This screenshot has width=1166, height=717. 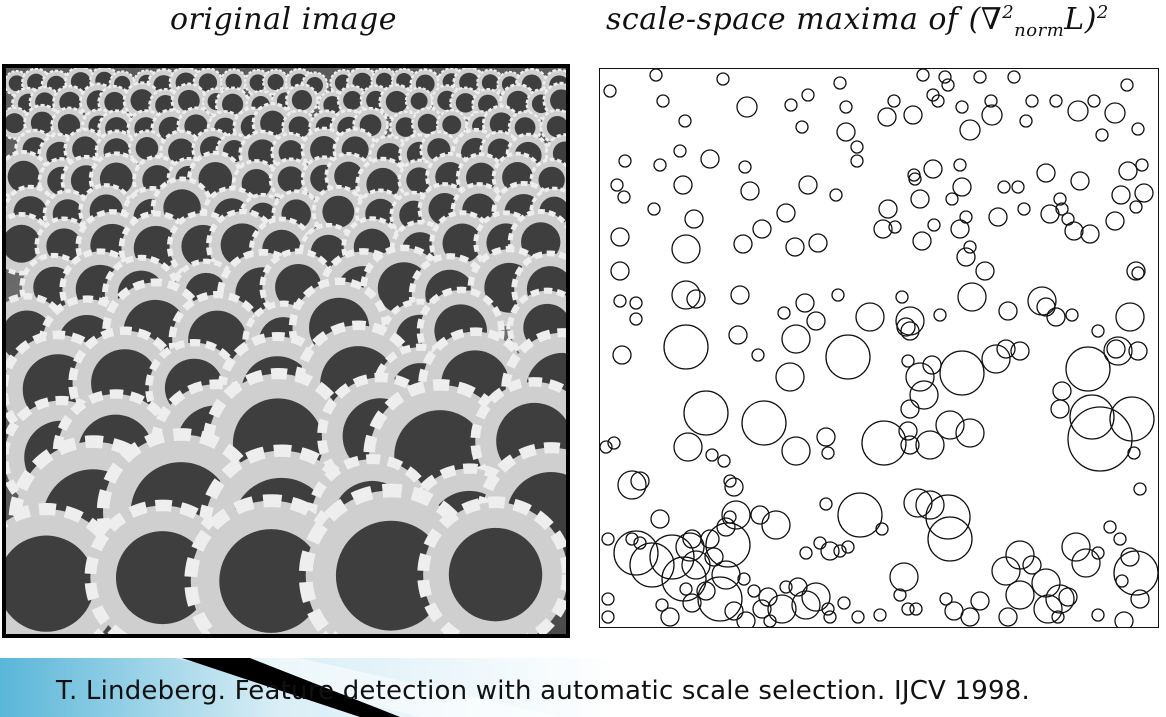 What do you see at coordinates (1008, 12) in the screenshot?
I see `maxima-title-sup: 2` at bounding box center [1008, 12].